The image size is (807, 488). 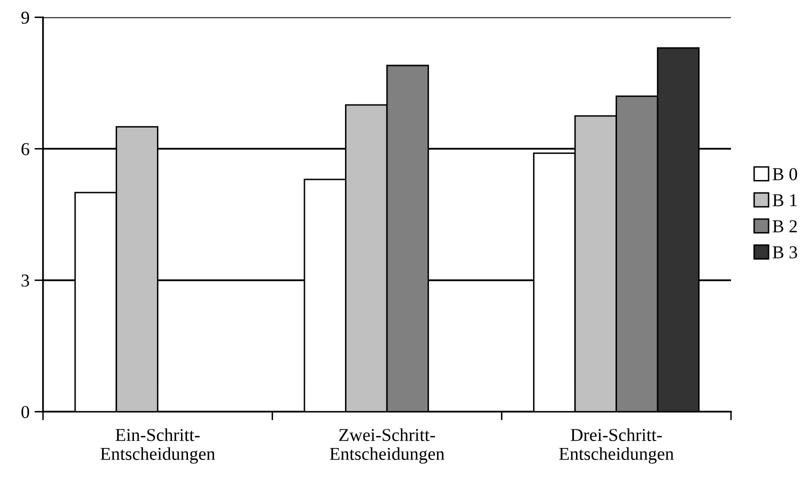 I want to click on legend-label: B 0, so click(x=785, y=174).